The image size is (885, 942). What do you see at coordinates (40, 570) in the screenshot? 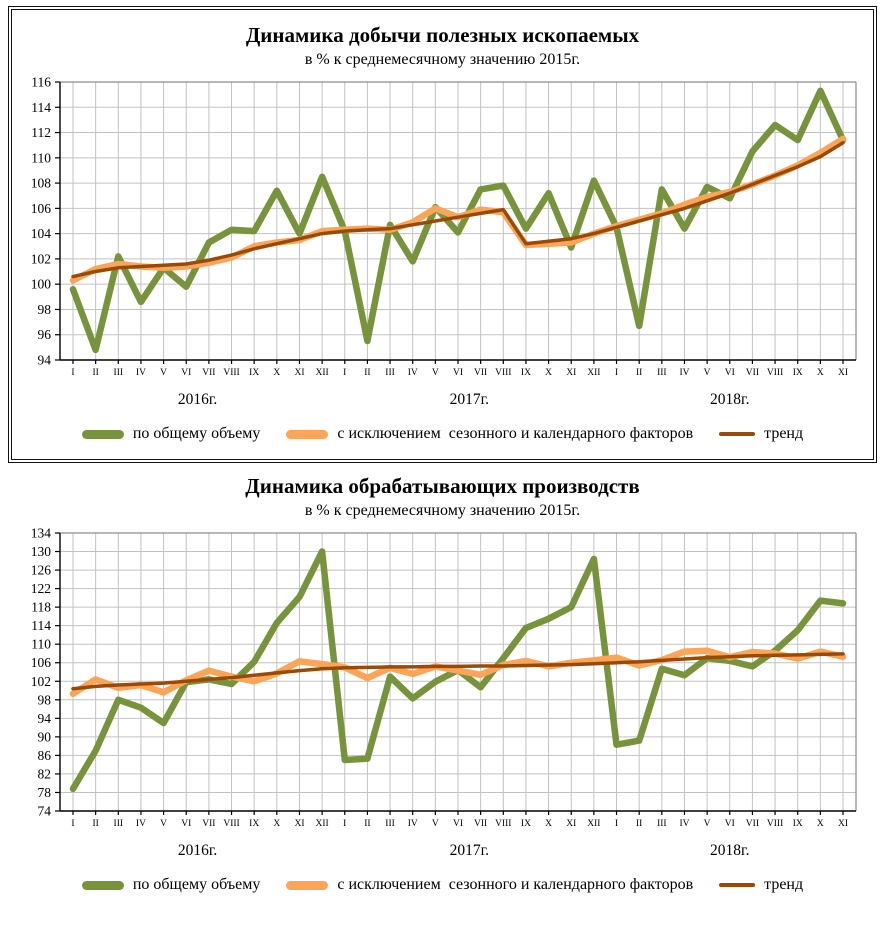
I see `y-tick-label: 126` at bounding box center [40, 570].